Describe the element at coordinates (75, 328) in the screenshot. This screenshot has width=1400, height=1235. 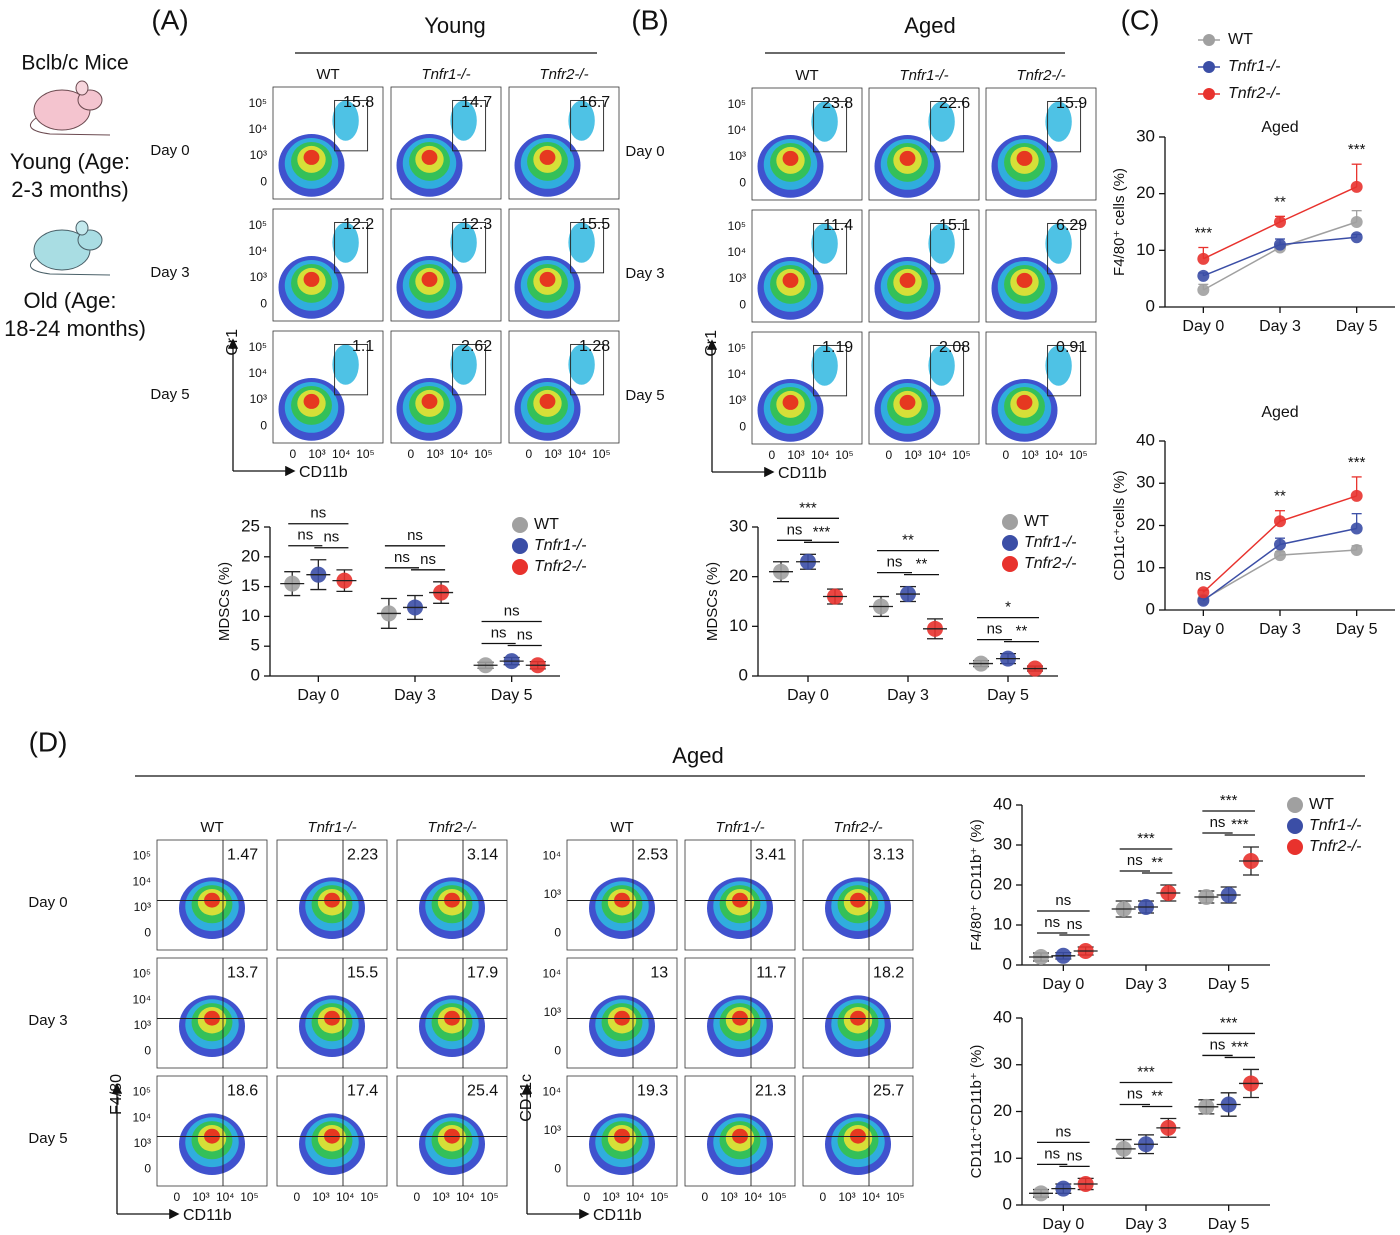
I see `old-age: 18-24 months)` at that location.